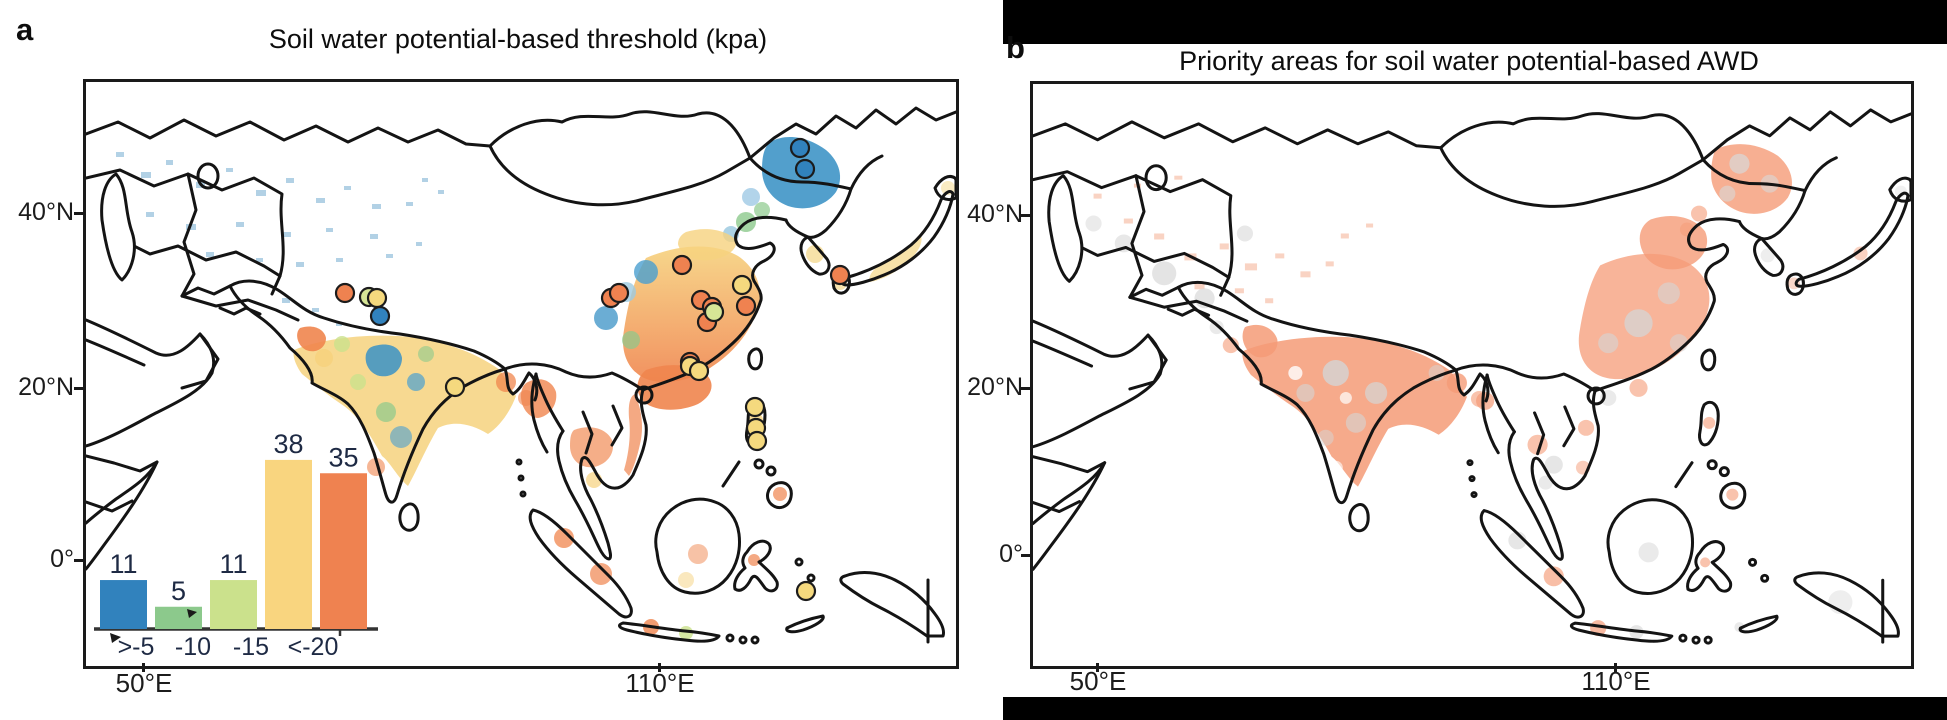  Describe the element at coordinates (251, 647) in the screenshot. I see `inset-category-label: -15` at that location.